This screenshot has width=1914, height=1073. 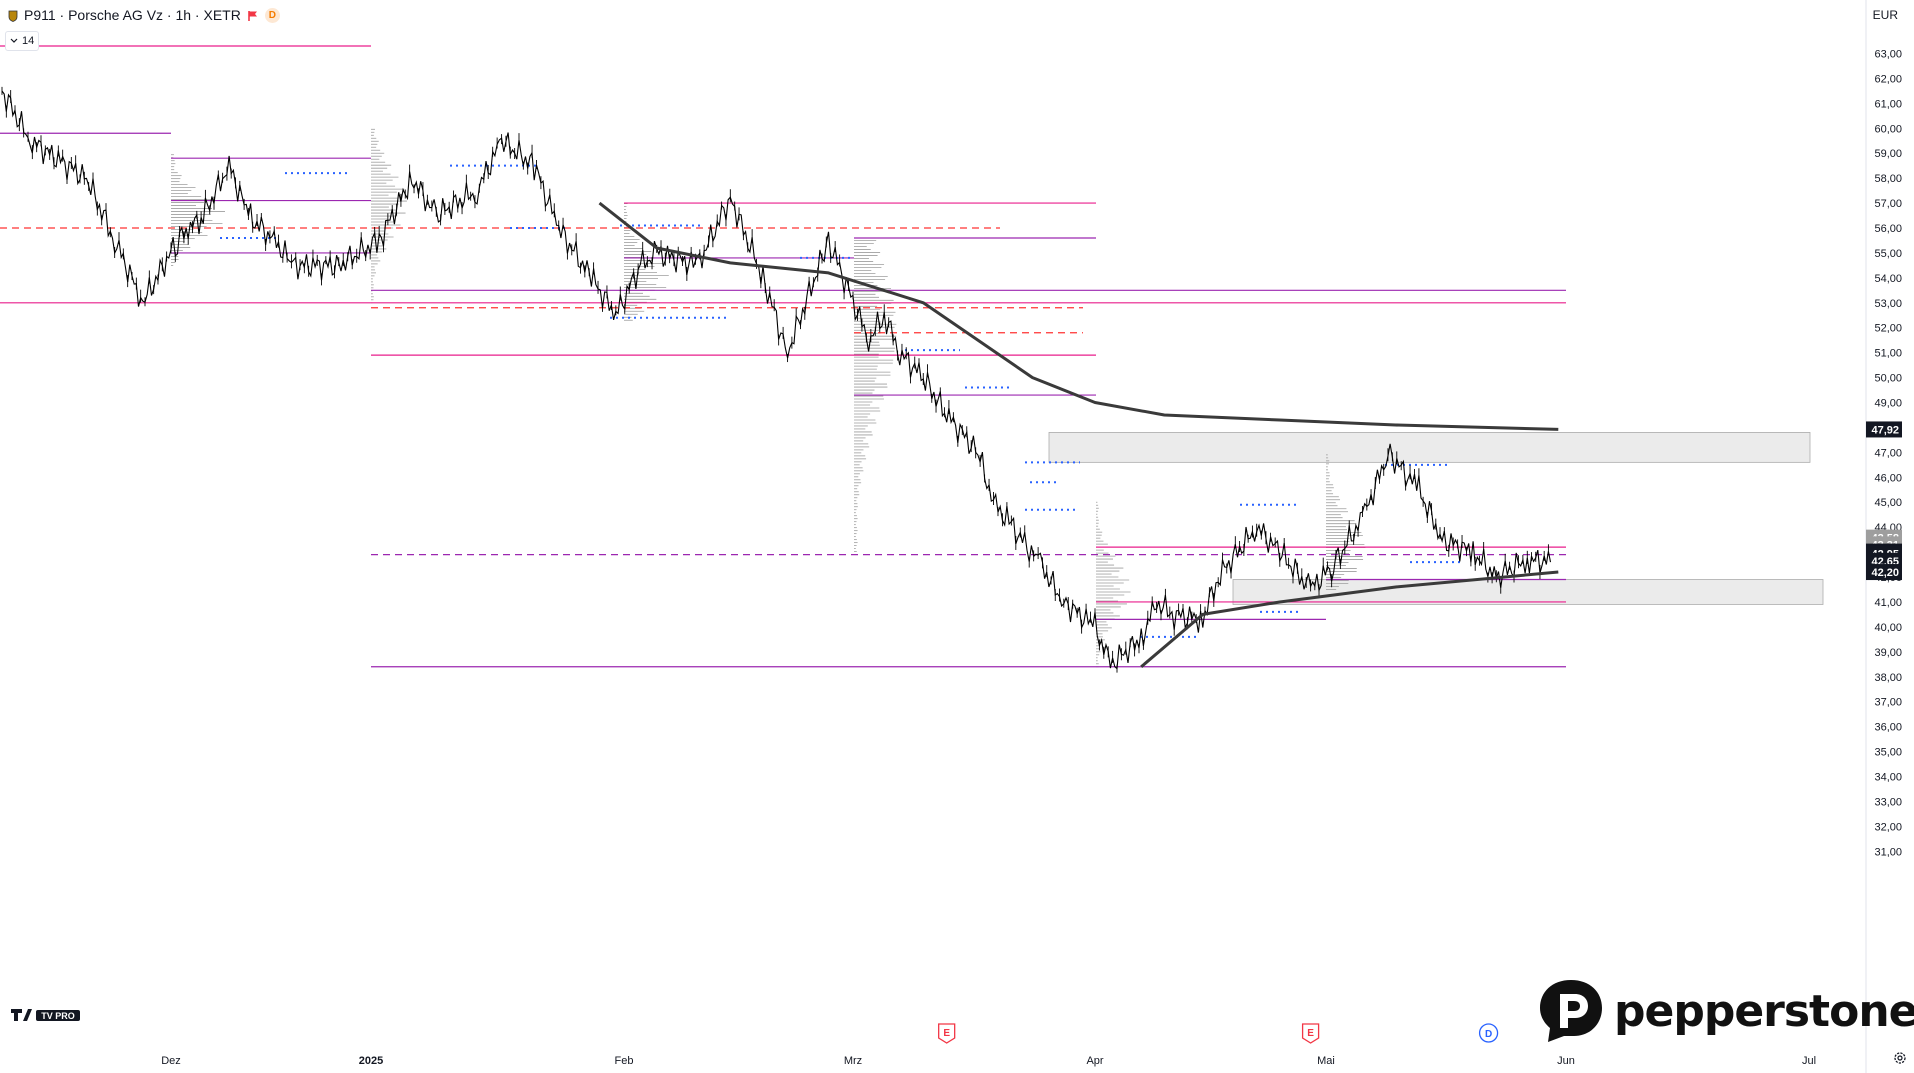 What do you see at coordinates (1888, 404) in the screenshot?
I see `price-tick-label: 49,00` at bounding box center [1888, 404].